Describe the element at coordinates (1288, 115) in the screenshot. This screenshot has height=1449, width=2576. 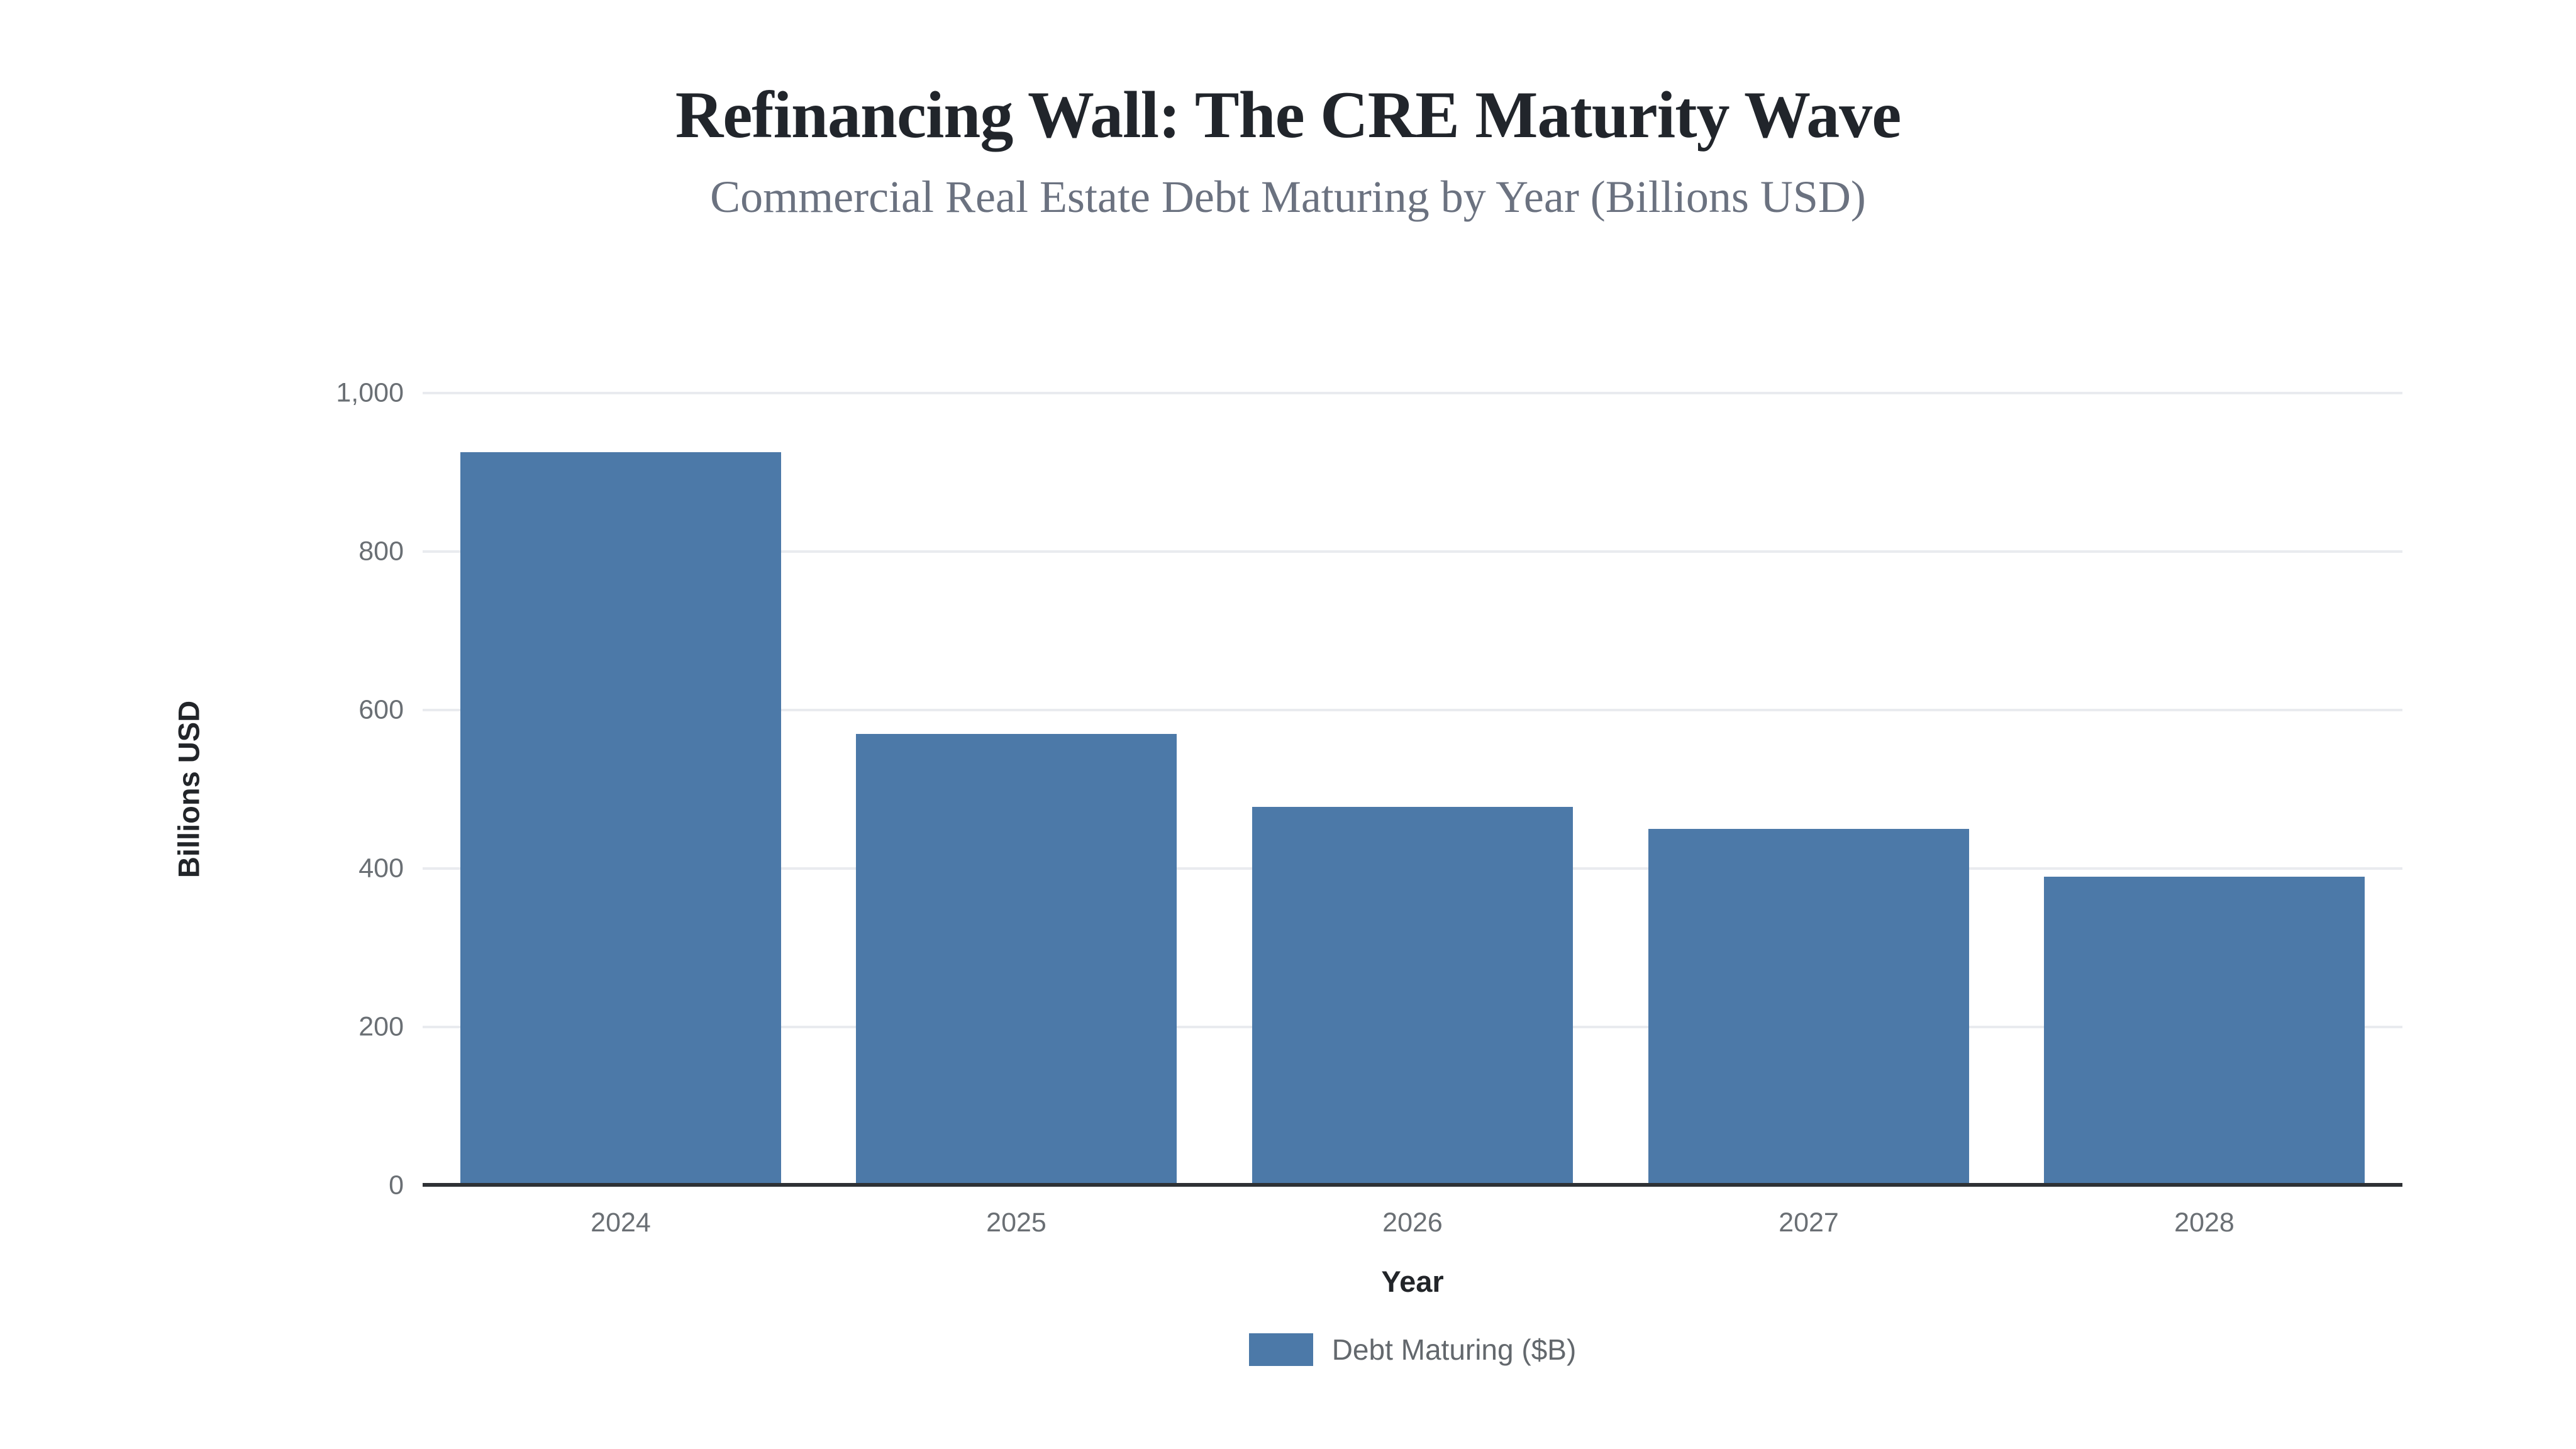
I see `chart-title: Refinancing Wall: The CRE Maturity Wave` at that location.